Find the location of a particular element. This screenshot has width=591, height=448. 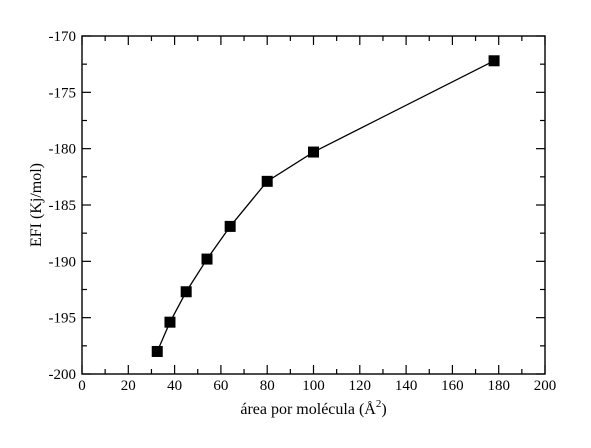

x-tick-label: 40 is located at coordinates (174, 386).